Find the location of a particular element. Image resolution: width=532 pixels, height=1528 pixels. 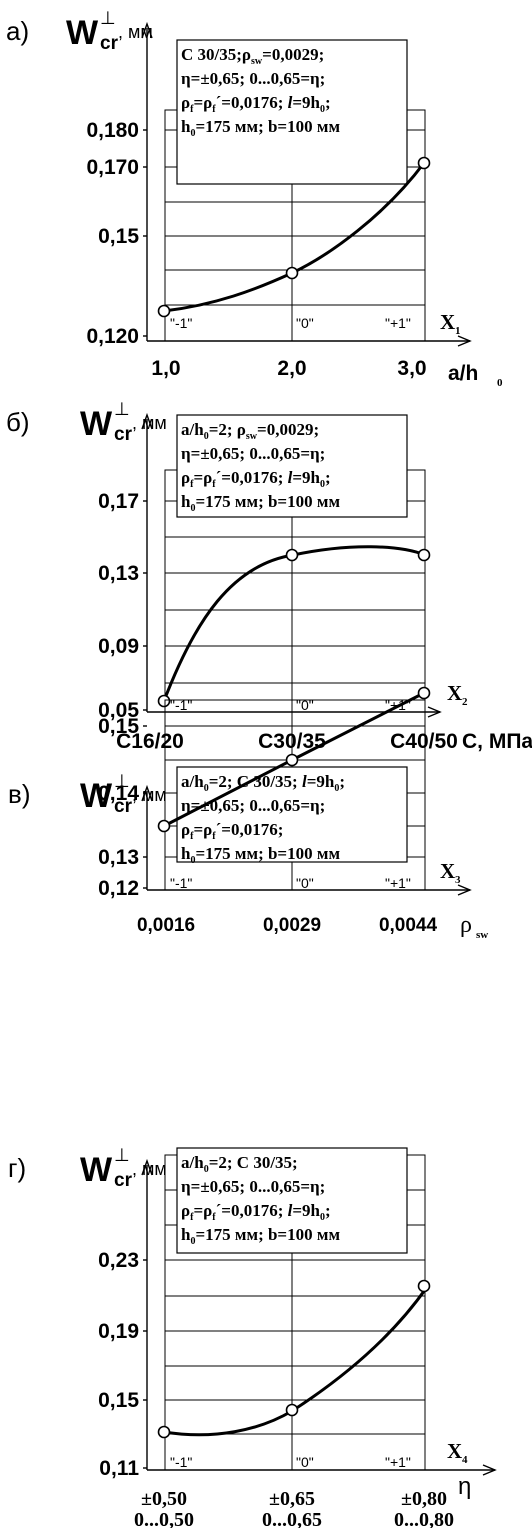

y-tick-label: 0,13 is located at coordinates (118, 857).